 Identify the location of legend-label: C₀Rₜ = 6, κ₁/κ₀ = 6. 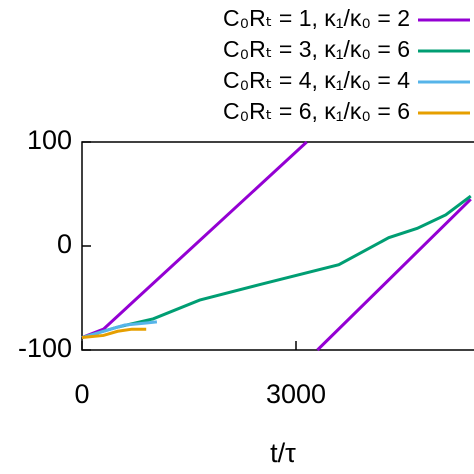
(316, 111).